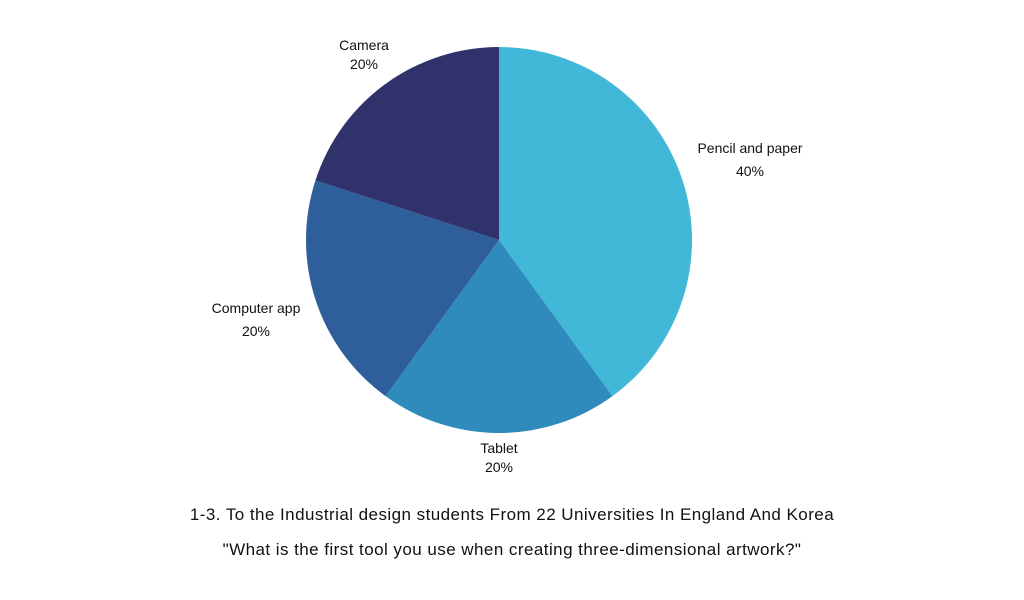 This screenshot has height=600, width=1024. What do you see at coordinates (750, 148) in the screenshot?
I see `slice-name: Pencil and paper` at bounding box center [750, 148].